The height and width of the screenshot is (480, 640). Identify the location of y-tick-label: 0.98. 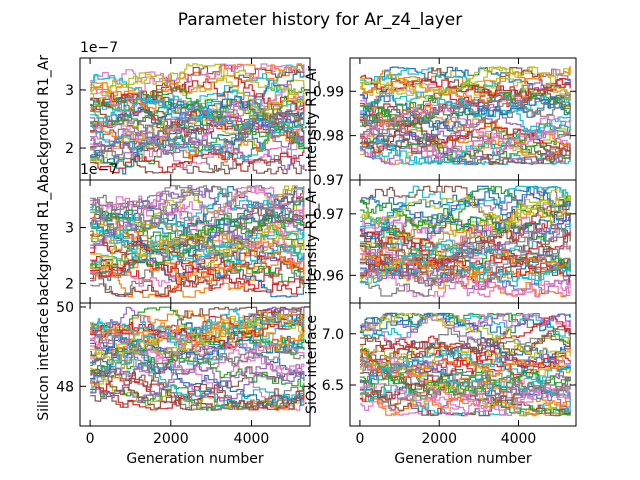
(328, 137).